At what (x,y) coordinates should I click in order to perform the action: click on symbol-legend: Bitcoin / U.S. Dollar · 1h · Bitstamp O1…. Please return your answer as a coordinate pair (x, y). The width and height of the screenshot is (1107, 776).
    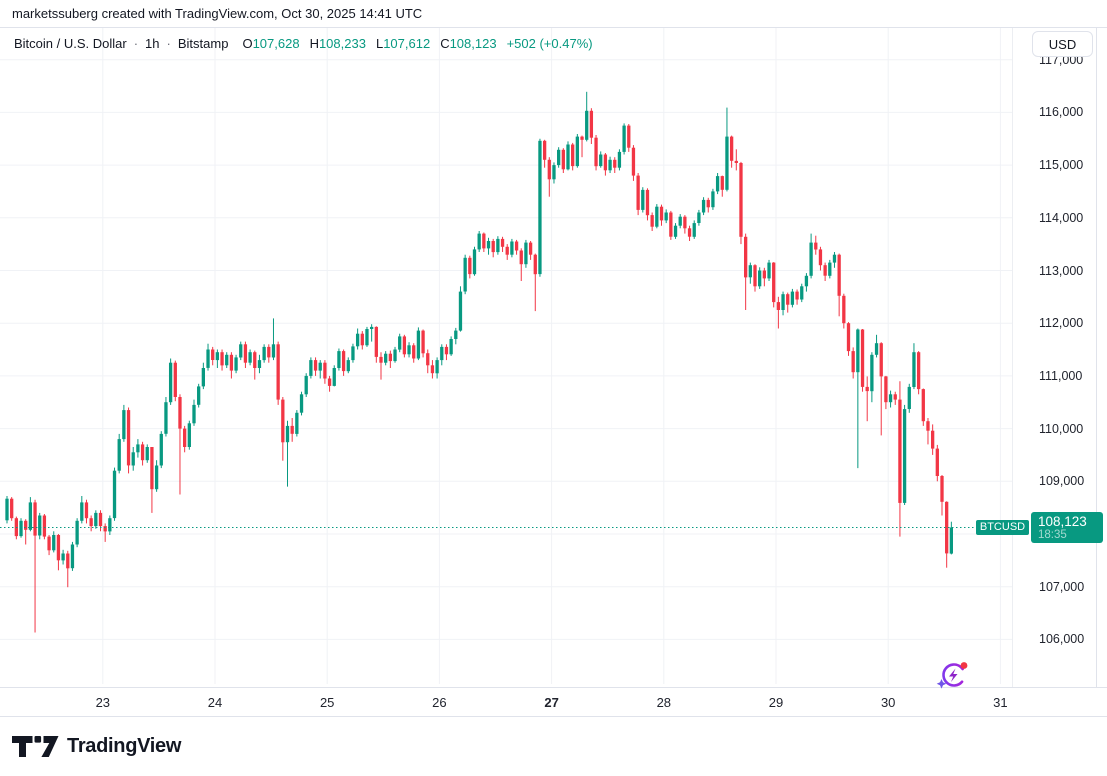
    Looking at the image, I should click on (303, 43).